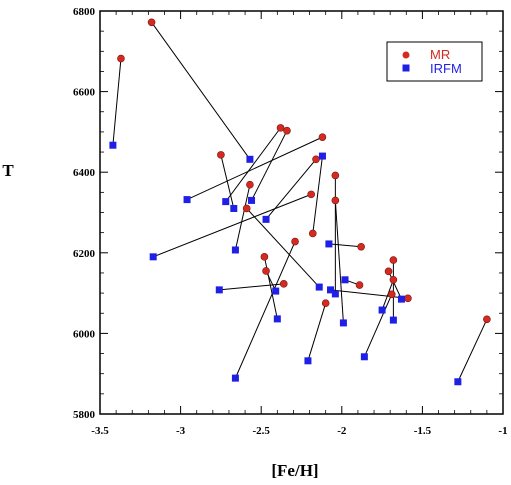 The width and height of the screenshot is (511, 485). Describe the element at coordinates (84, 12) in the screenshot. I see `y-tick-label: 6800` at that location.